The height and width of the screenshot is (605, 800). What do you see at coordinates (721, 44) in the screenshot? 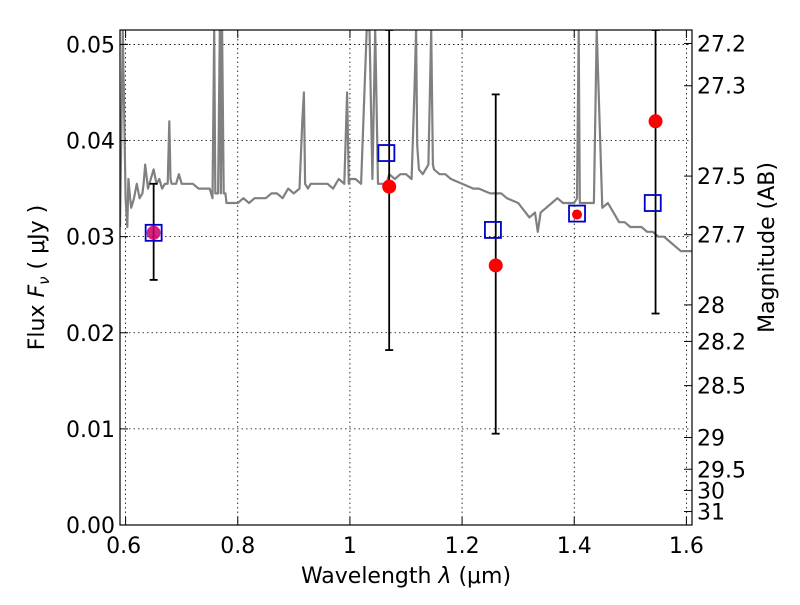
I see `y2-tick-label: 27.2` at bounding box center [721, 44].